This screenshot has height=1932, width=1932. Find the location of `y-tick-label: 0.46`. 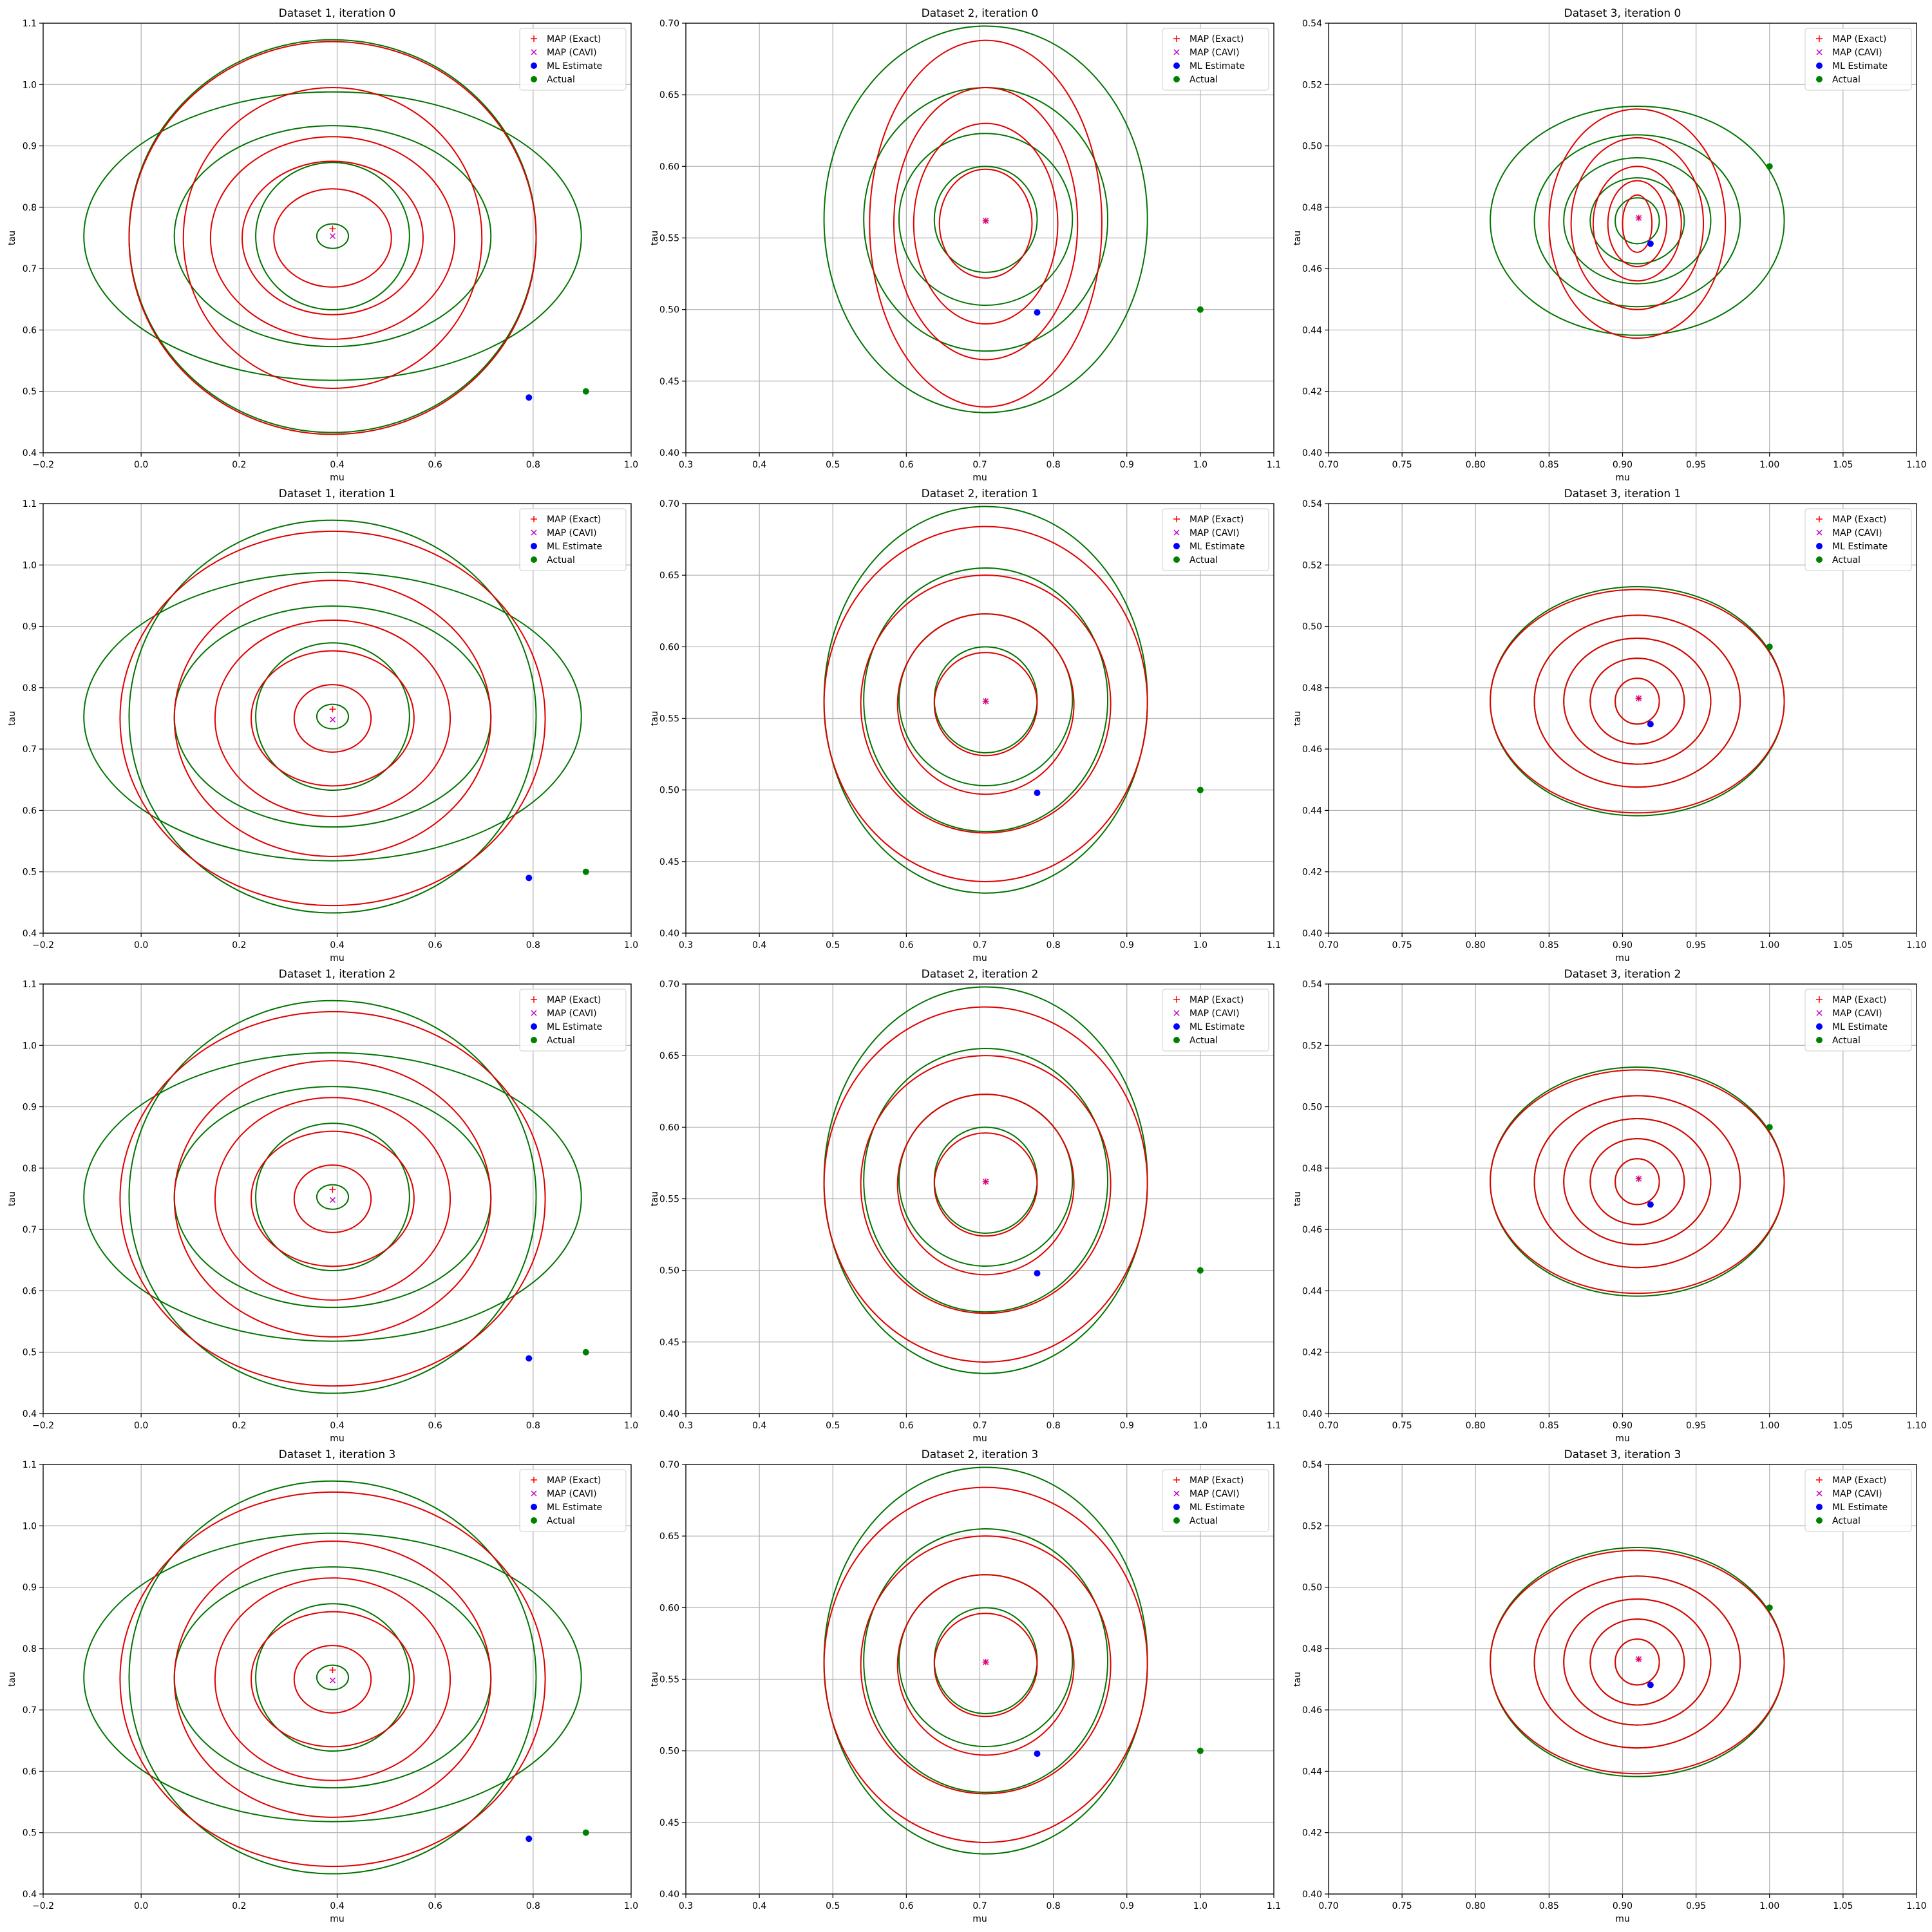

y-tick-label: 0.46 is located at coordinates (1312, 1710).